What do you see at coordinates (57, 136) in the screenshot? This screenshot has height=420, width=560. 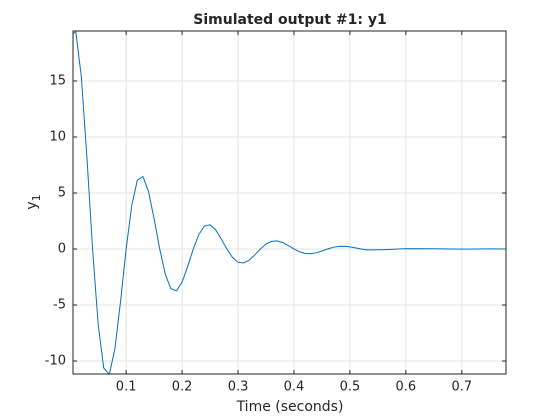 I see `y-tick-label: 10` at bounding box center [57, 136].